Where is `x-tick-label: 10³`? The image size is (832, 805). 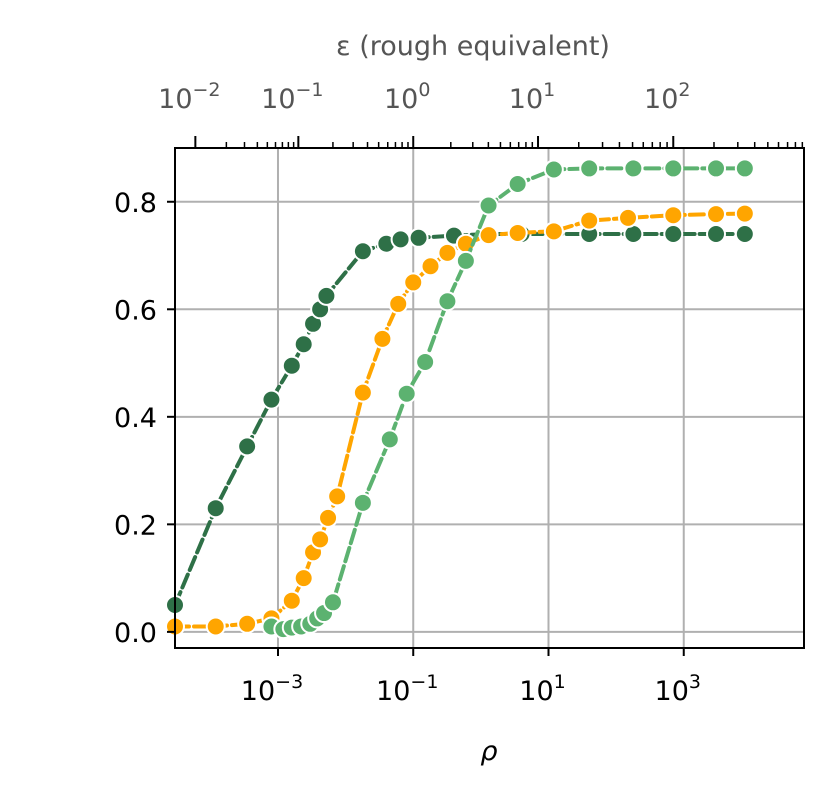
x-tick-label: 10³ is located at coordinates (678, 689).